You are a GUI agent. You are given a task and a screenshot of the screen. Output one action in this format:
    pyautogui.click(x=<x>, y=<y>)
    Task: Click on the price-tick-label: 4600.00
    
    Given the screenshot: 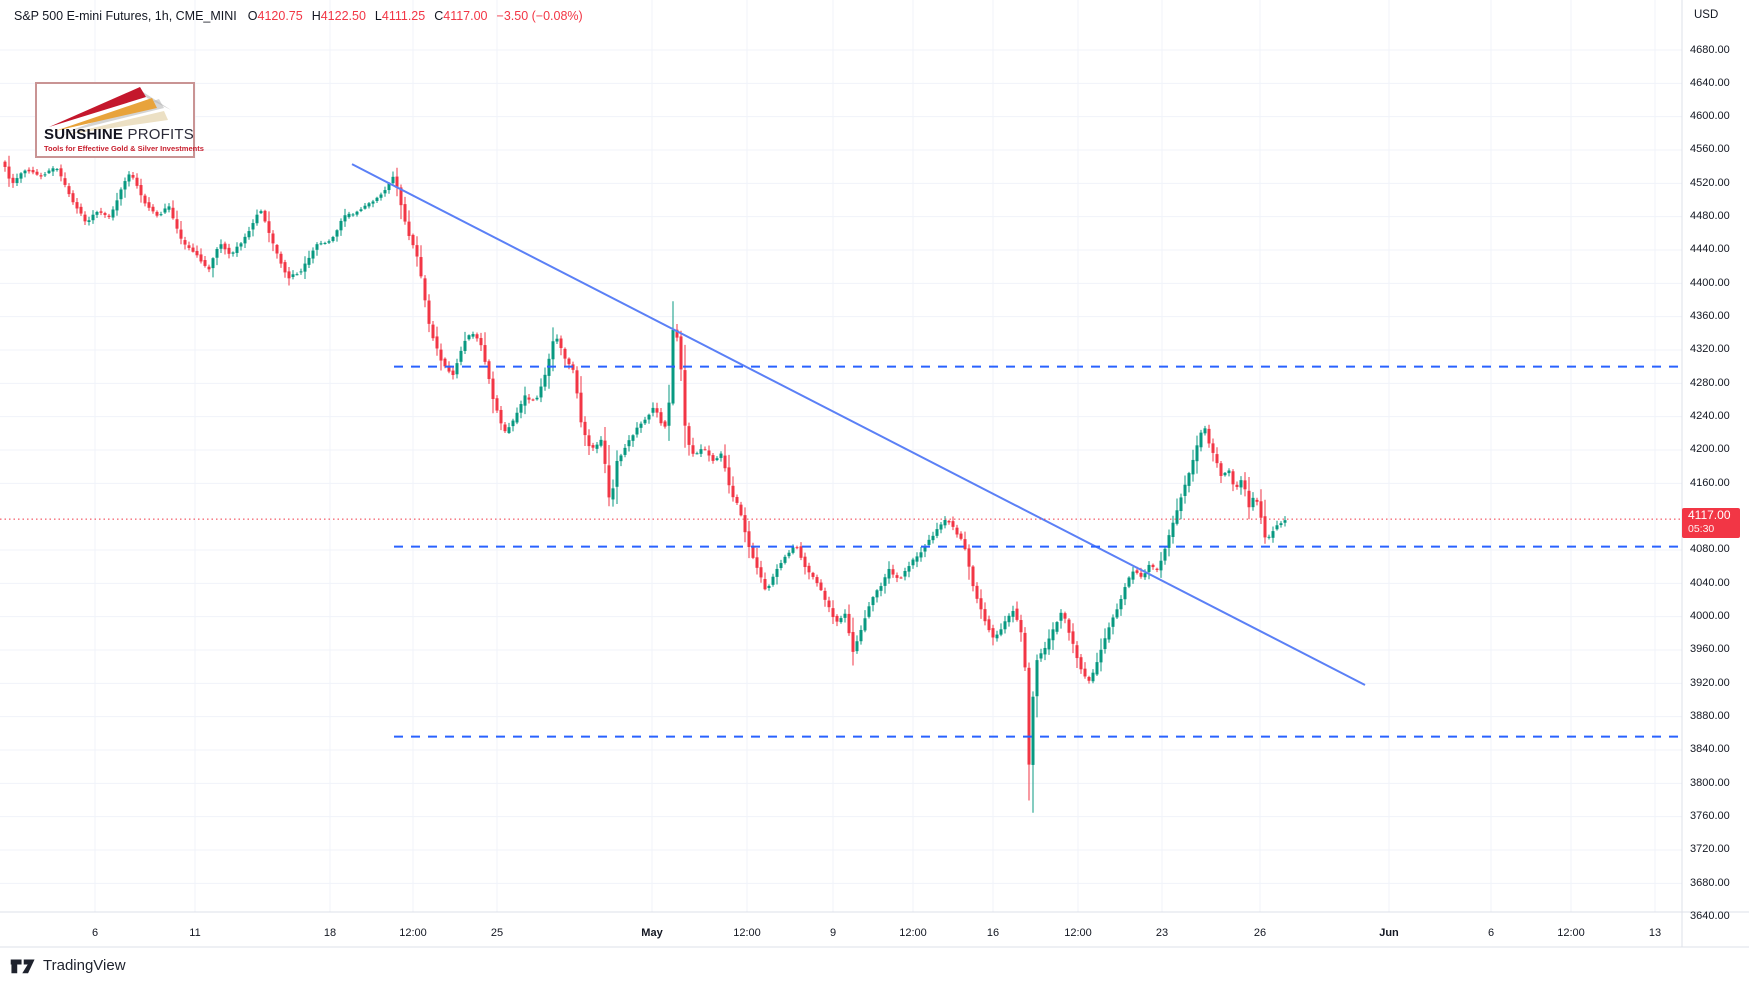 What is the action you would take?
    pyautogui.click(x=1710, y=116)
    